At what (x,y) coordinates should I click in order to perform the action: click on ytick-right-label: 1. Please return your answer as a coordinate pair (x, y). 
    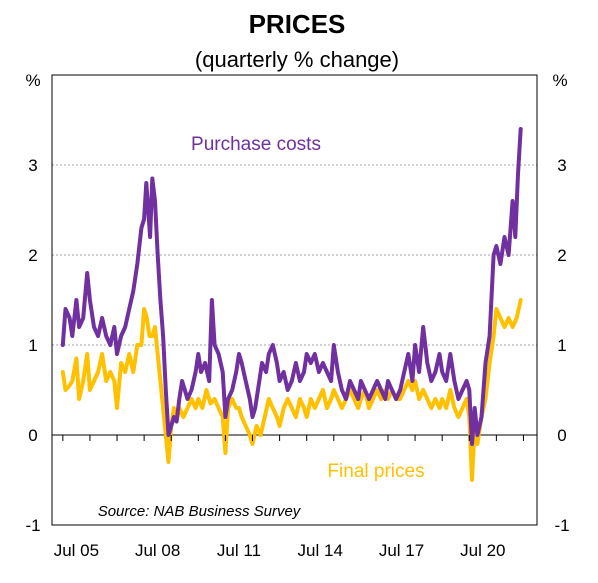
    Looking at the image, I should click on (561, 345).